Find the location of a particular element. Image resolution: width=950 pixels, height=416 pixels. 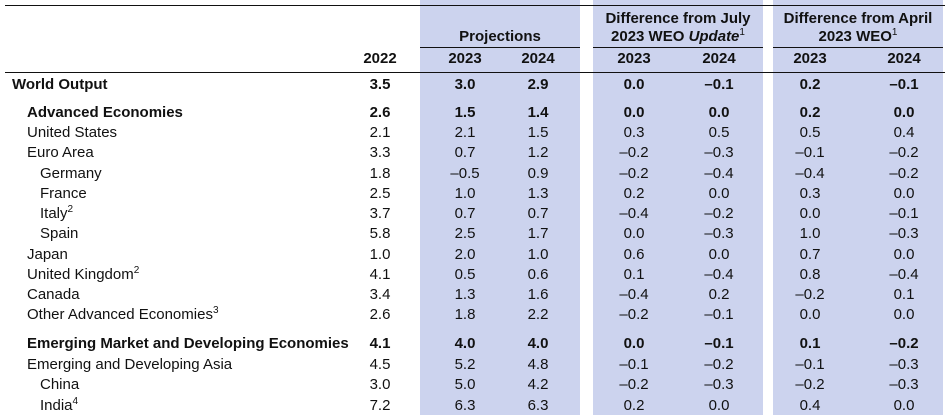

cell-value: 3.5 is located at coordinates (380, 84).